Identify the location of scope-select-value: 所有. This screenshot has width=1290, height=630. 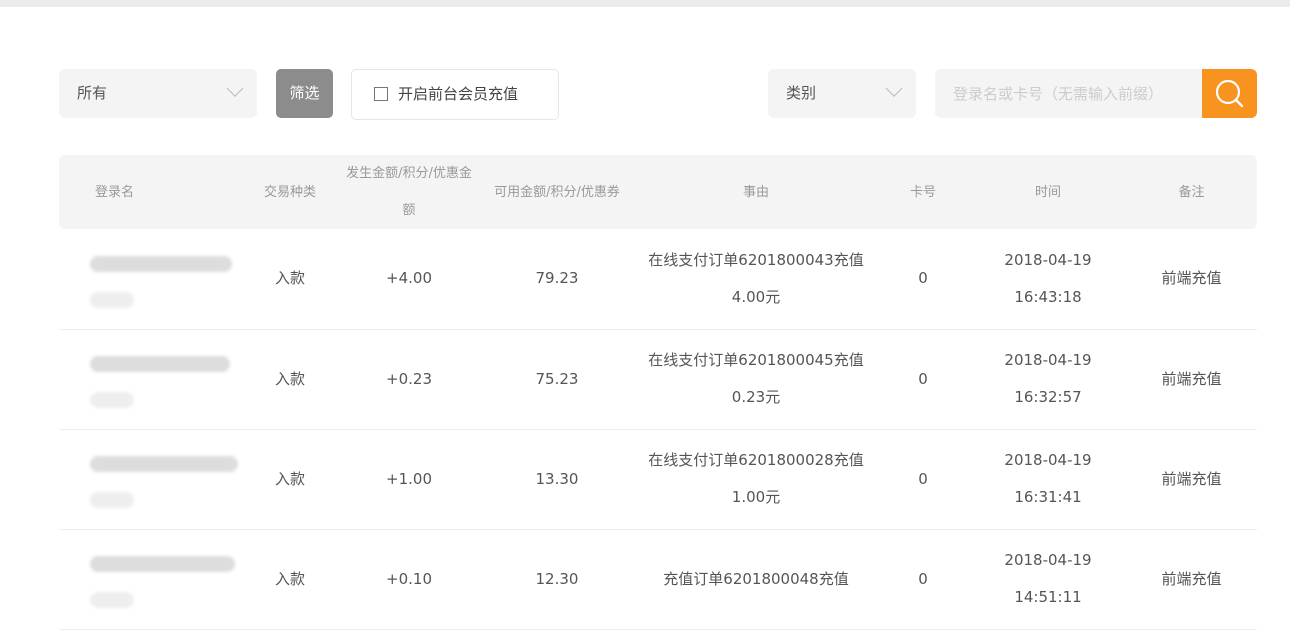
(92, 93).